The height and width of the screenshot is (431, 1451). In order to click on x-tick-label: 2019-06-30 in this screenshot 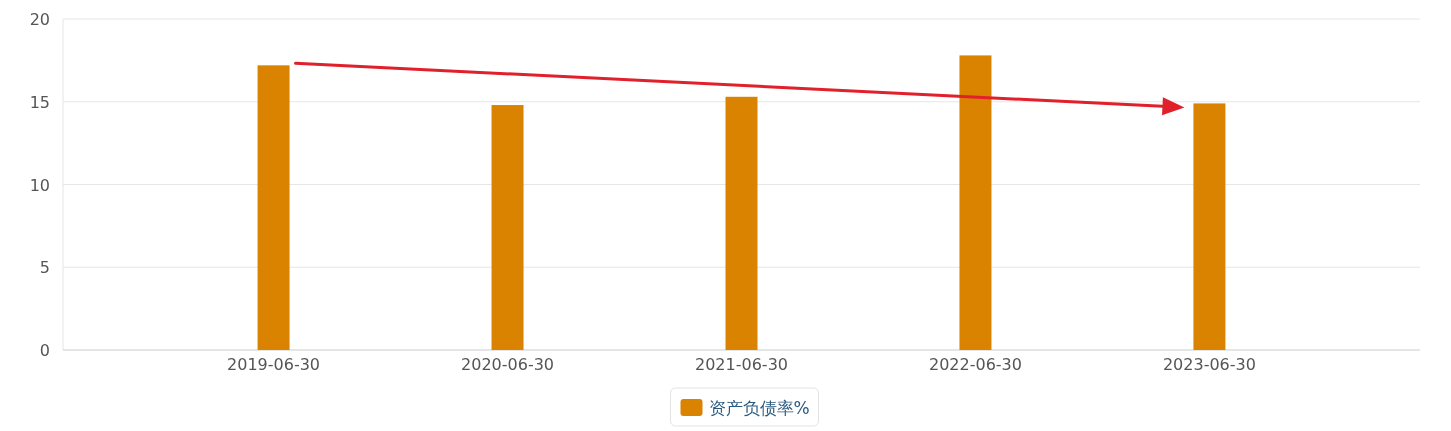, I will do `click(274, 364)`.